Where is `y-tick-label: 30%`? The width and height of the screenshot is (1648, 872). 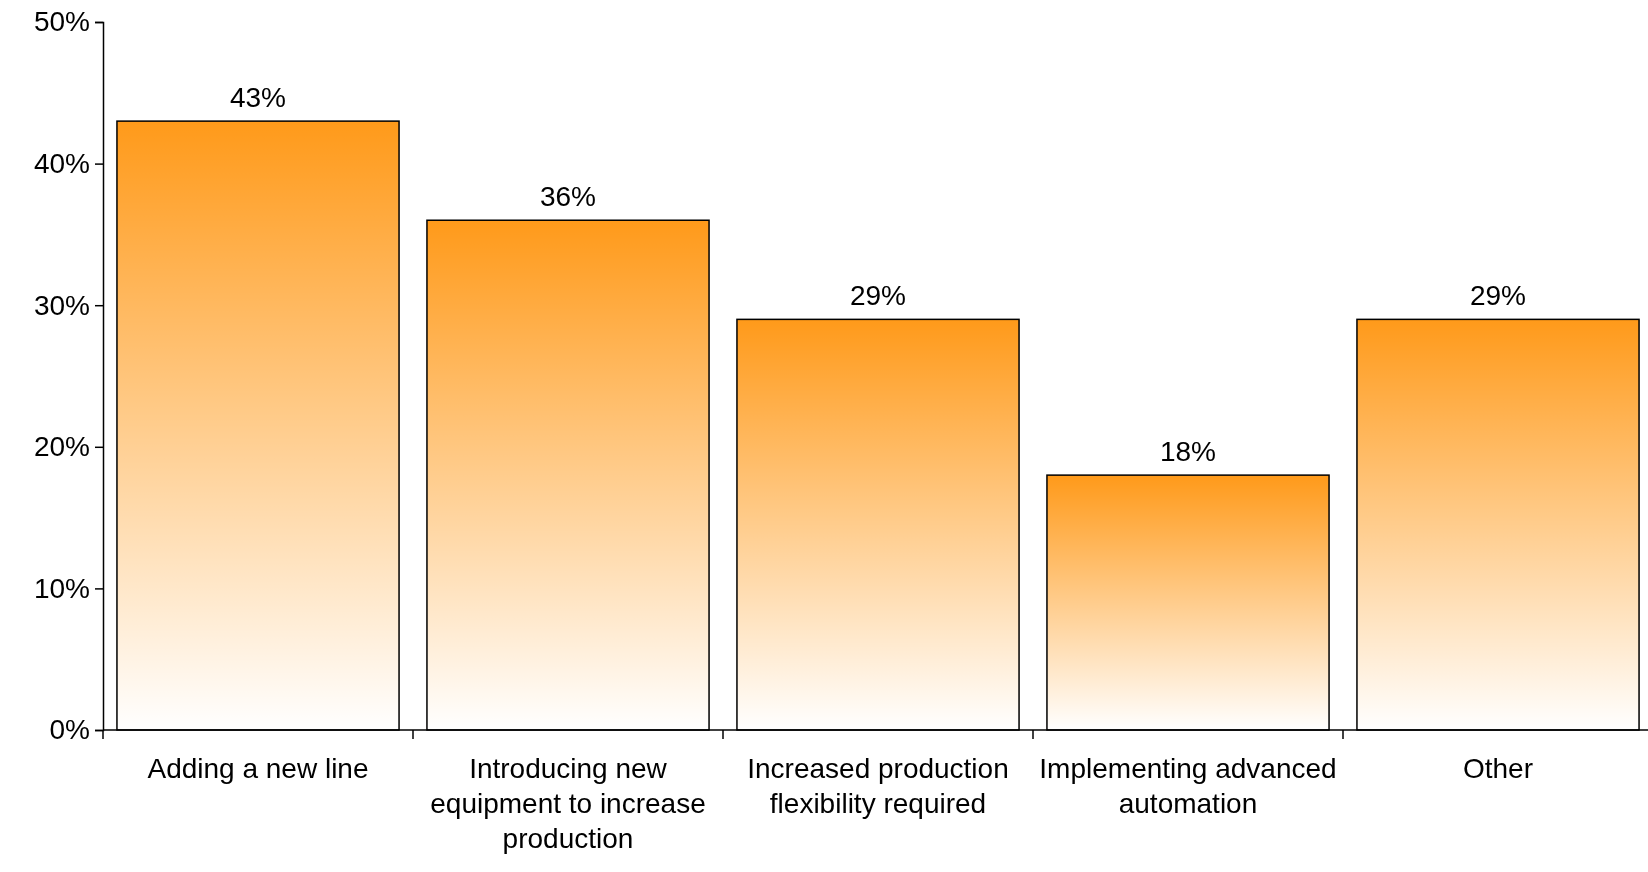 y-tick-label: 30% is located at coordinates (61, 305).